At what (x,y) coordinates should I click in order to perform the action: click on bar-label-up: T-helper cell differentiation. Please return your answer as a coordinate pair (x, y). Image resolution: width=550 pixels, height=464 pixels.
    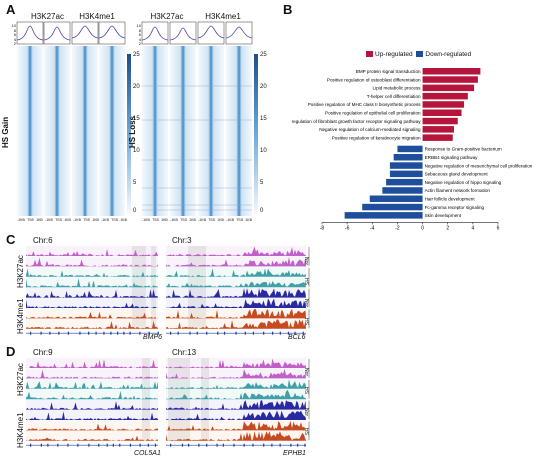
    Looking at the image, I should click on (394, 96).